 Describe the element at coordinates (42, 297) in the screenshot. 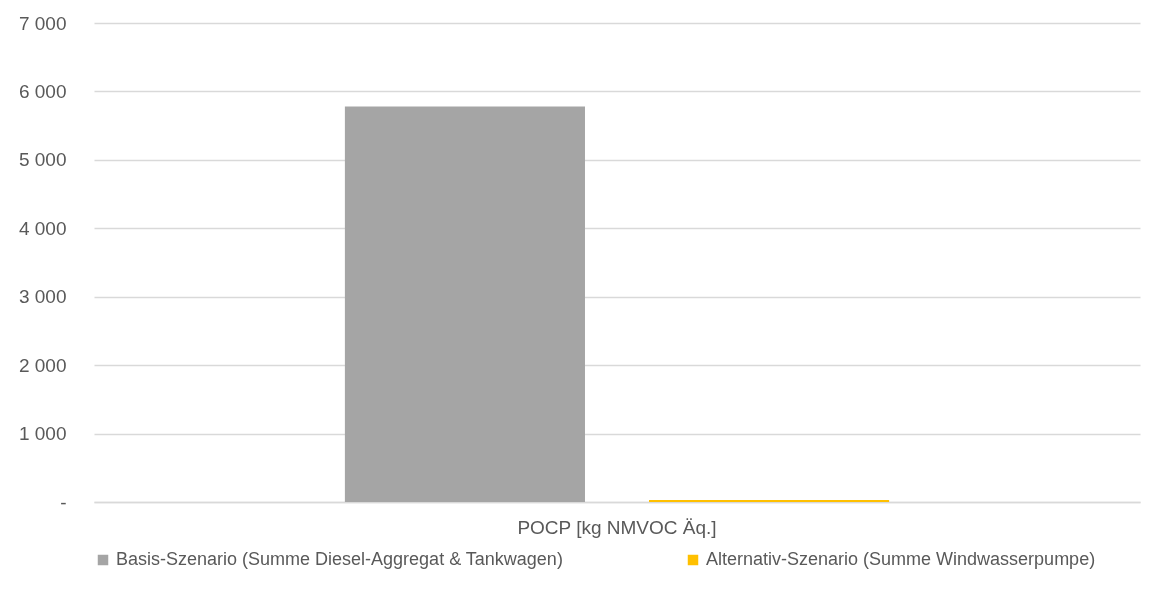

I see `y-tick-label: 3 000` at that location.